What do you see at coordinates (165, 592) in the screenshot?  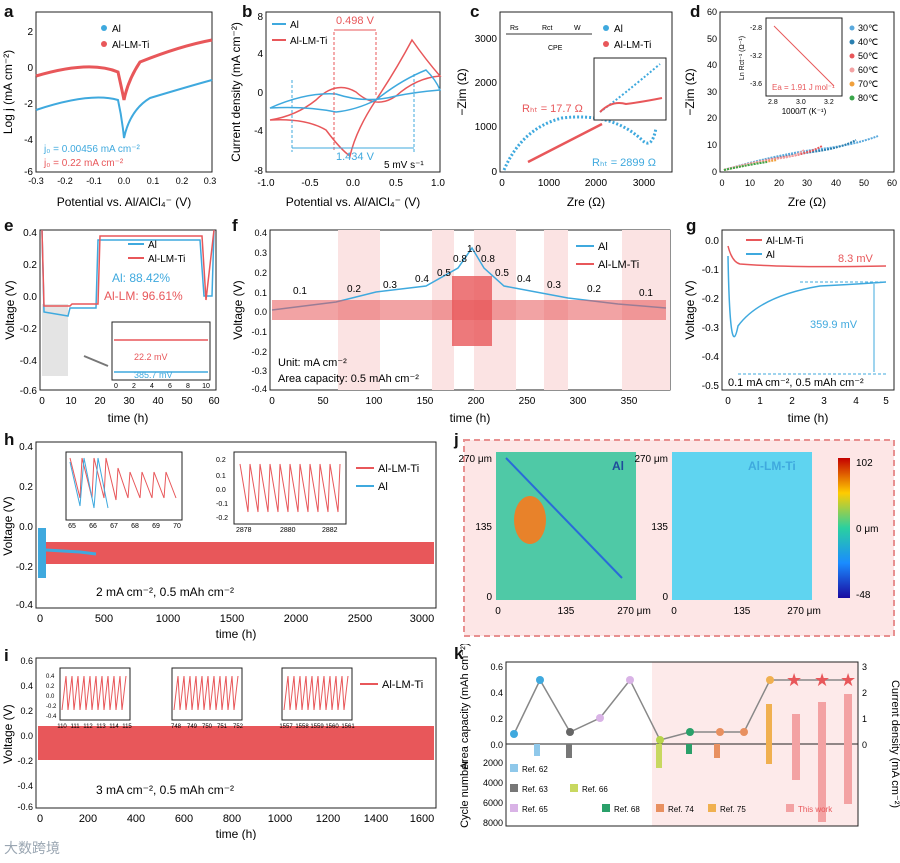 I see `condition: 2 mA cm⁻², 0.5 mAh cm⁻²` at bounding box center [165, 592].